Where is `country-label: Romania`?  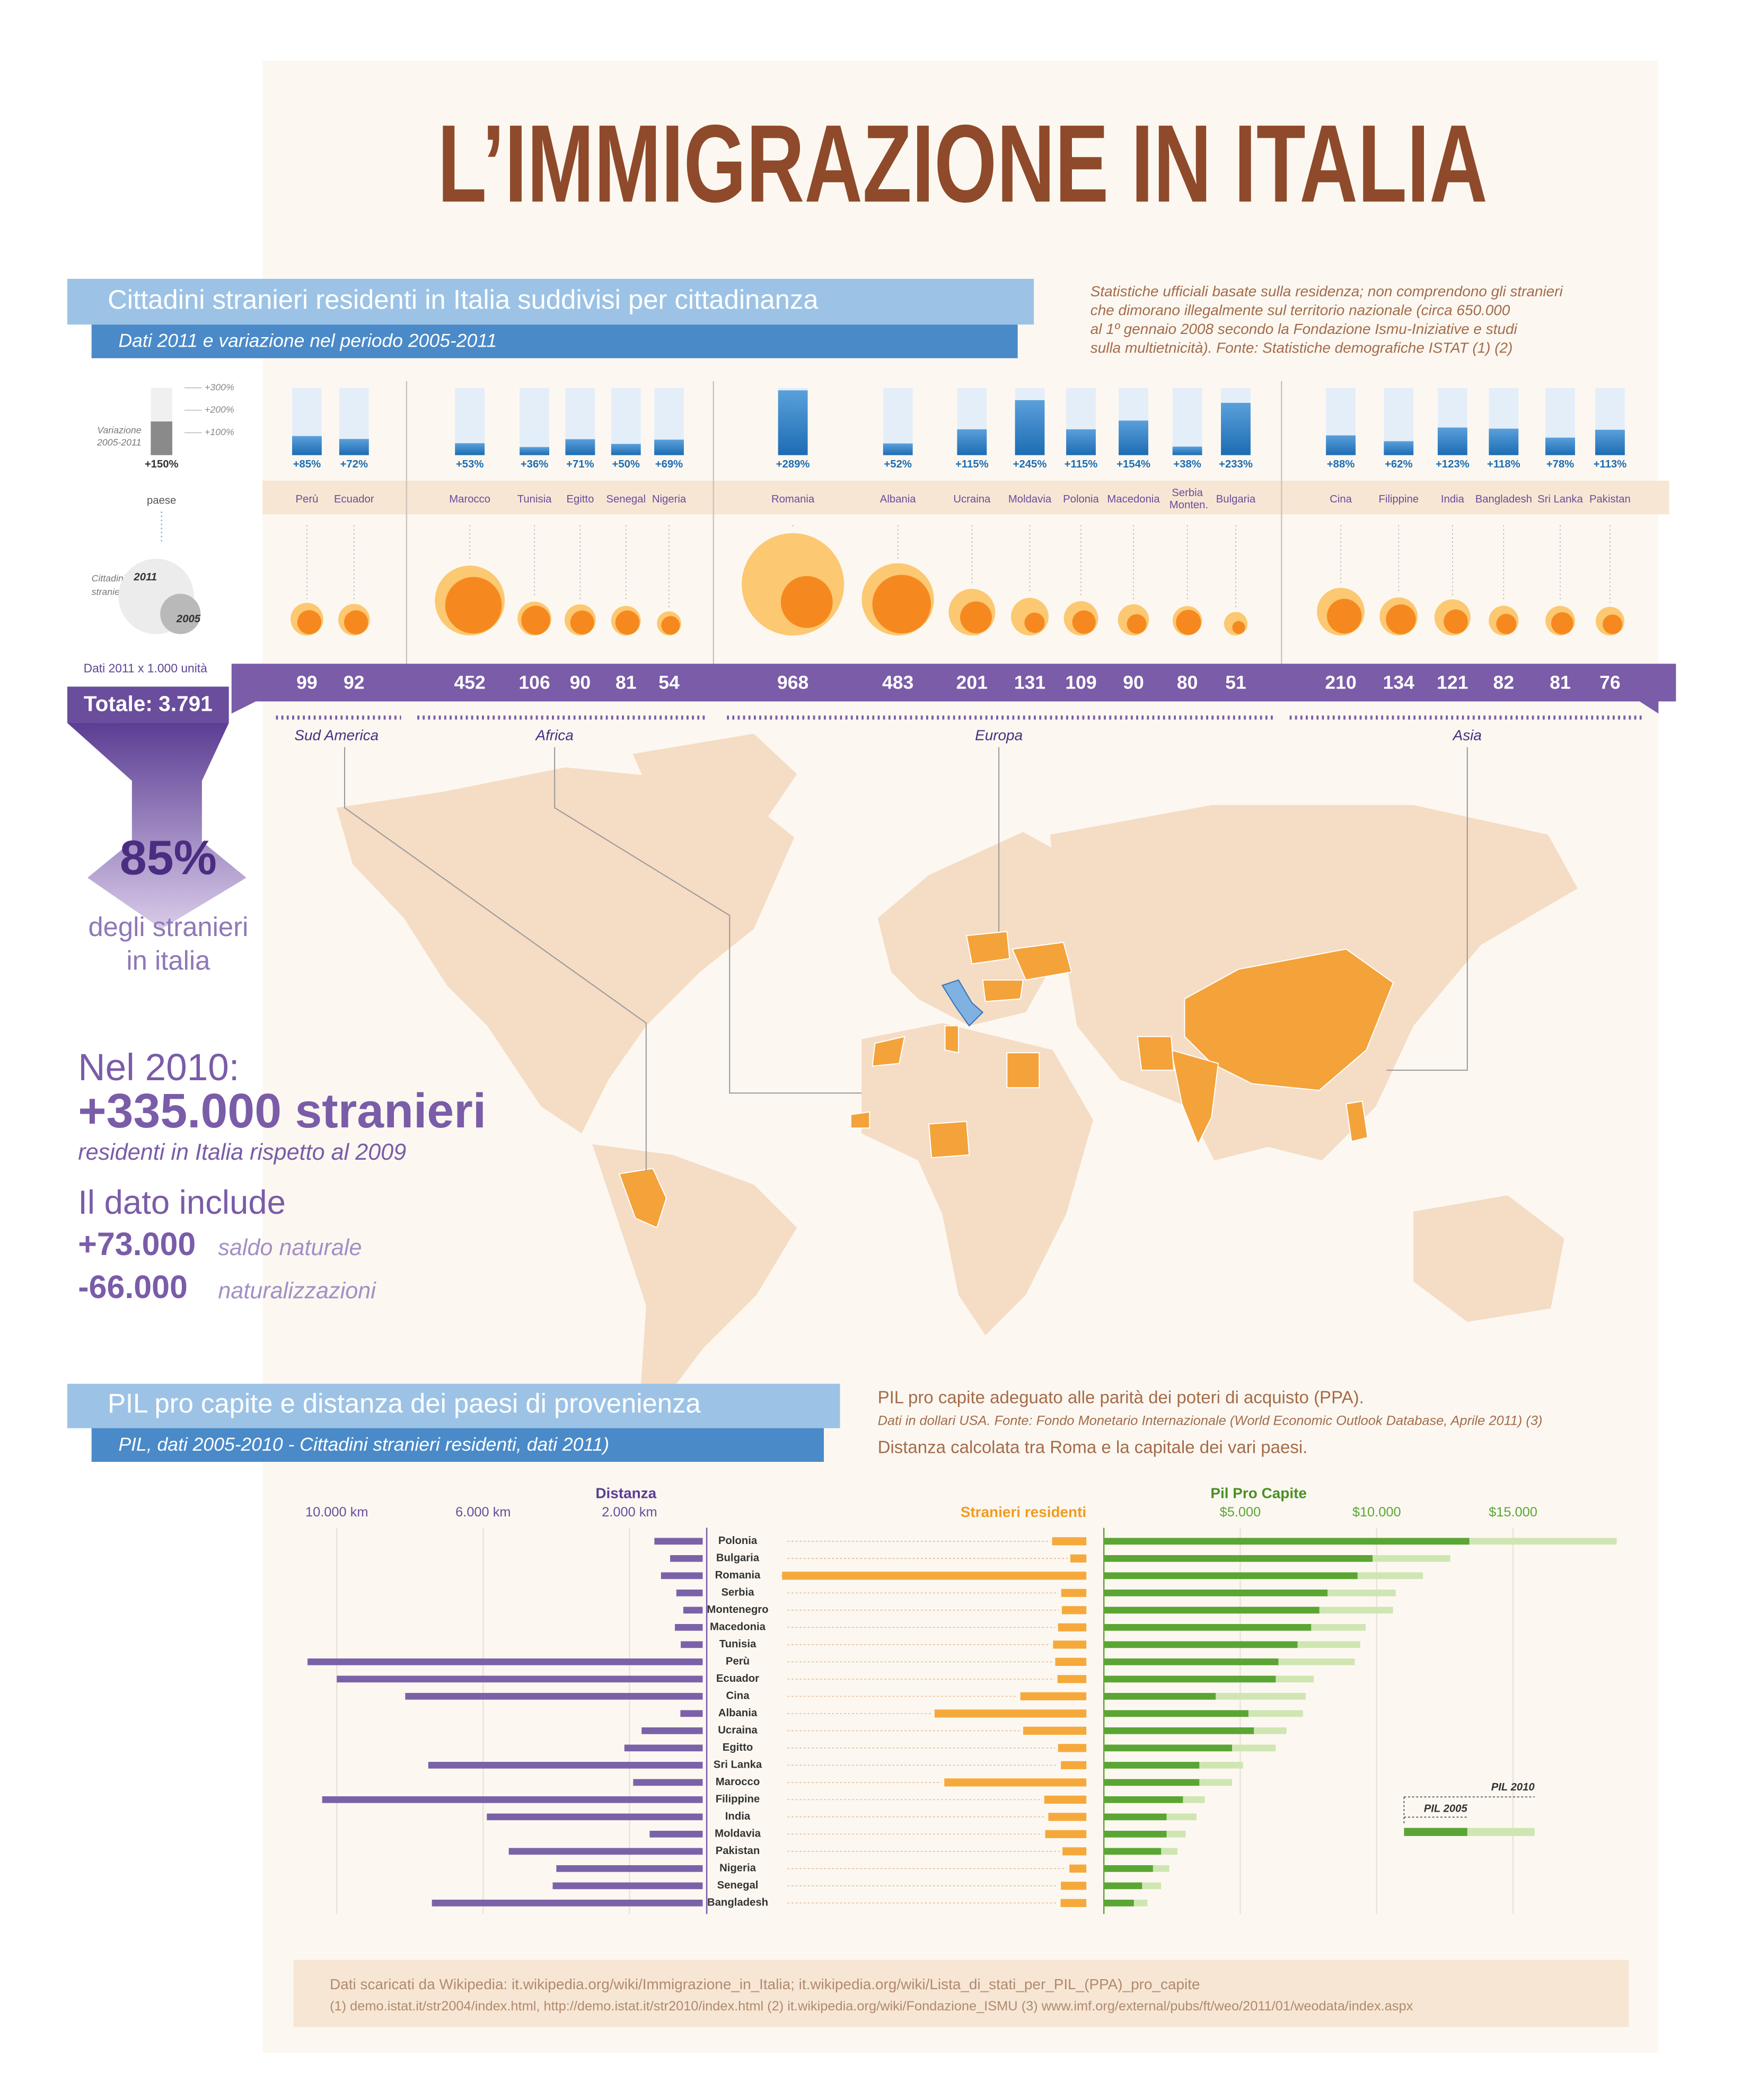
country-label: Romania is located at coordinates (793, 499).